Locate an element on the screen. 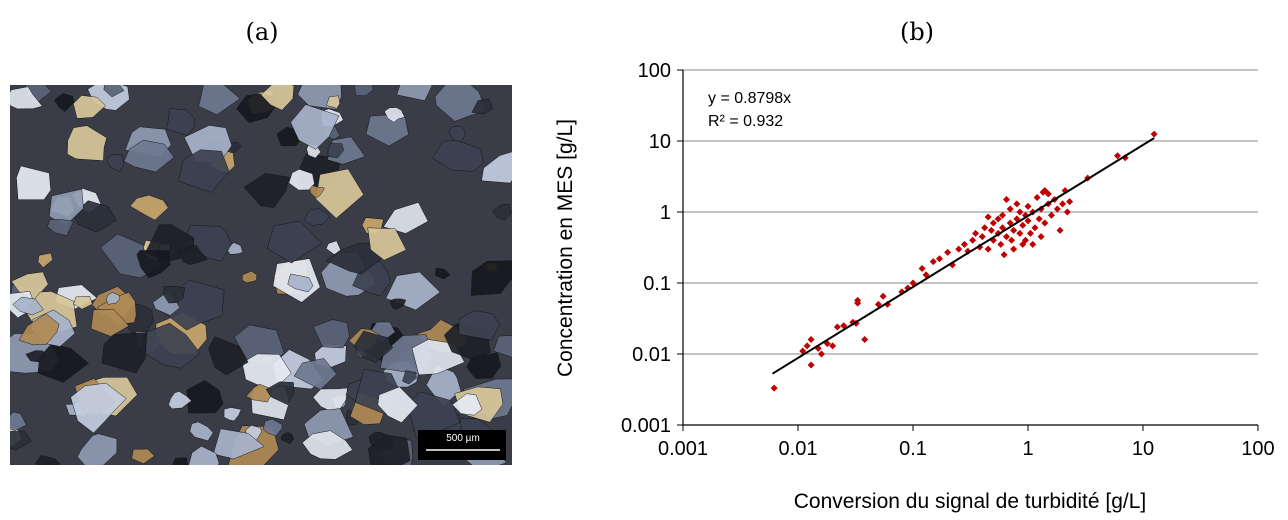  x-axis-title: Conversion du signal de turbidité [g/L] is located at coordinates (970, 501).